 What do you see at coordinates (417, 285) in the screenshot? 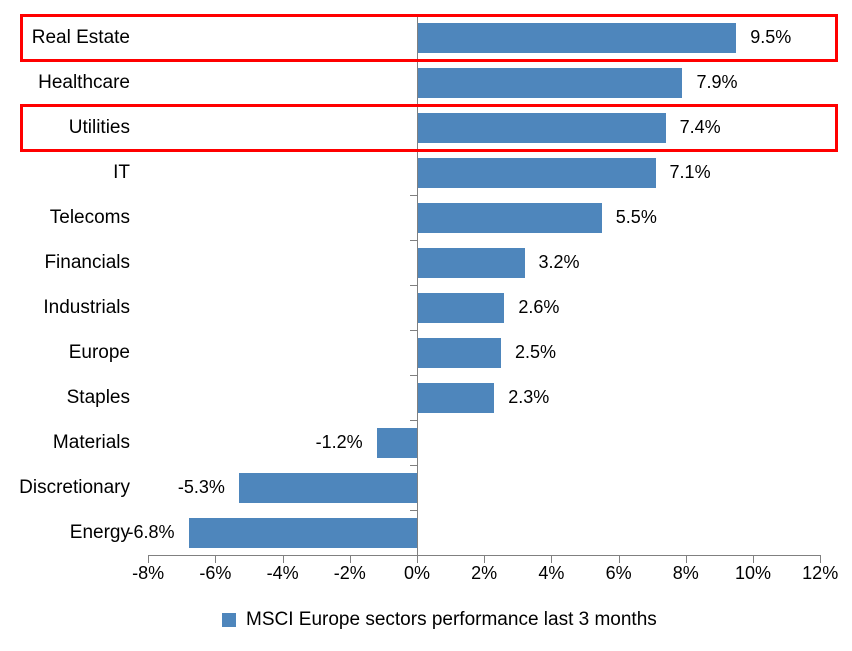
I see `y-axis-line` at bounding box center [417, 285].